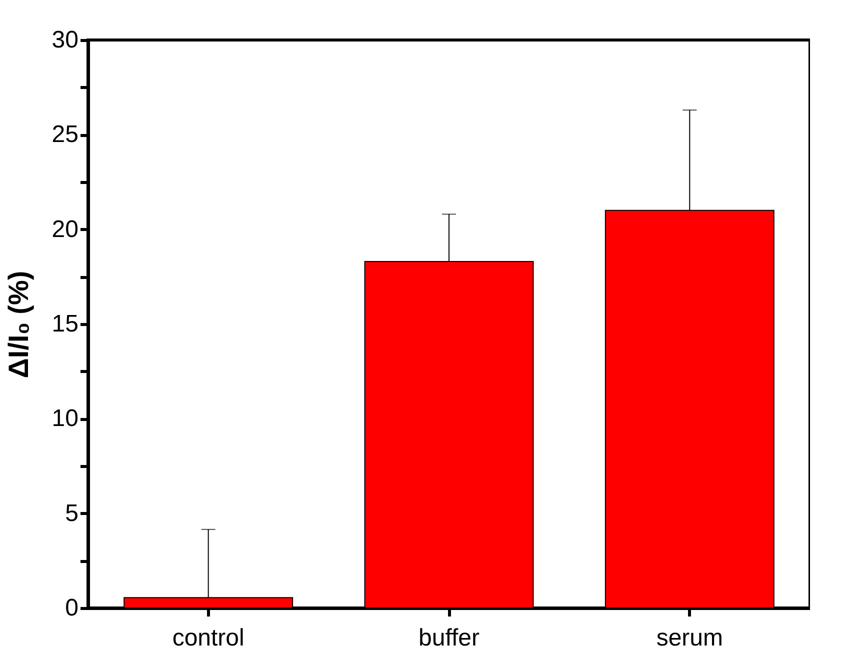 This screenshot has height=655, width=849. I want to click on y-axis-title: ΔI/I₀ (%), so click(18, 324).